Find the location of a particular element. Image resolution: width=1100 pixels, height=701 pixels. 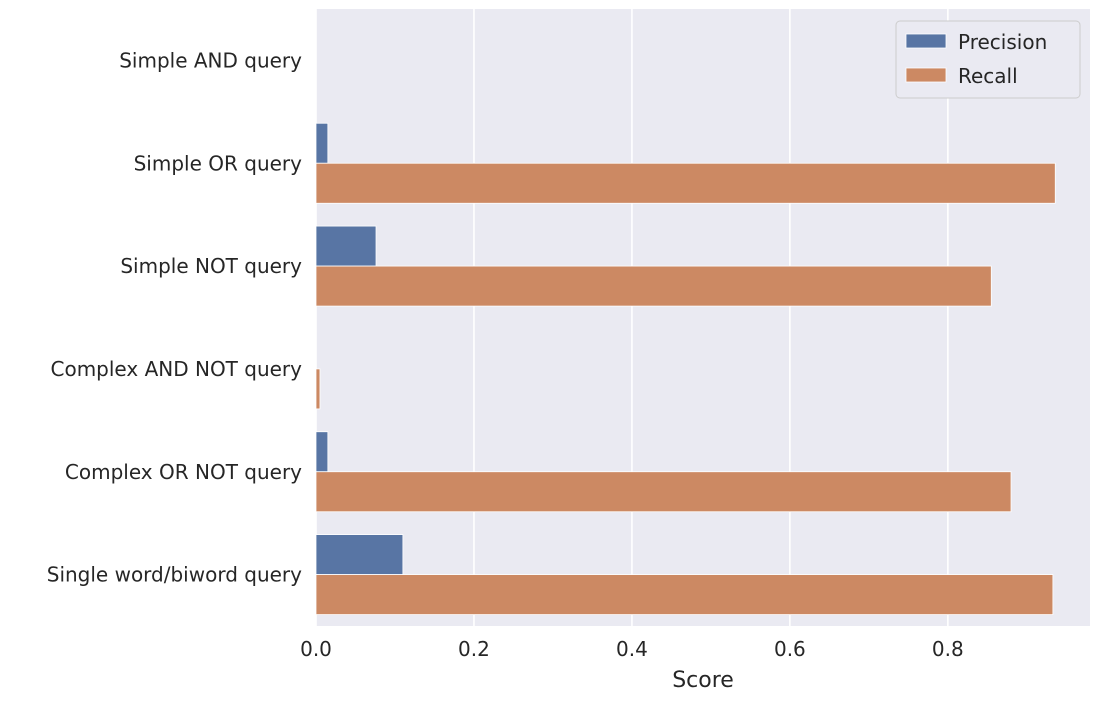

y-tick-label: Complex AND NOT query is located at coordinates (177, 369).